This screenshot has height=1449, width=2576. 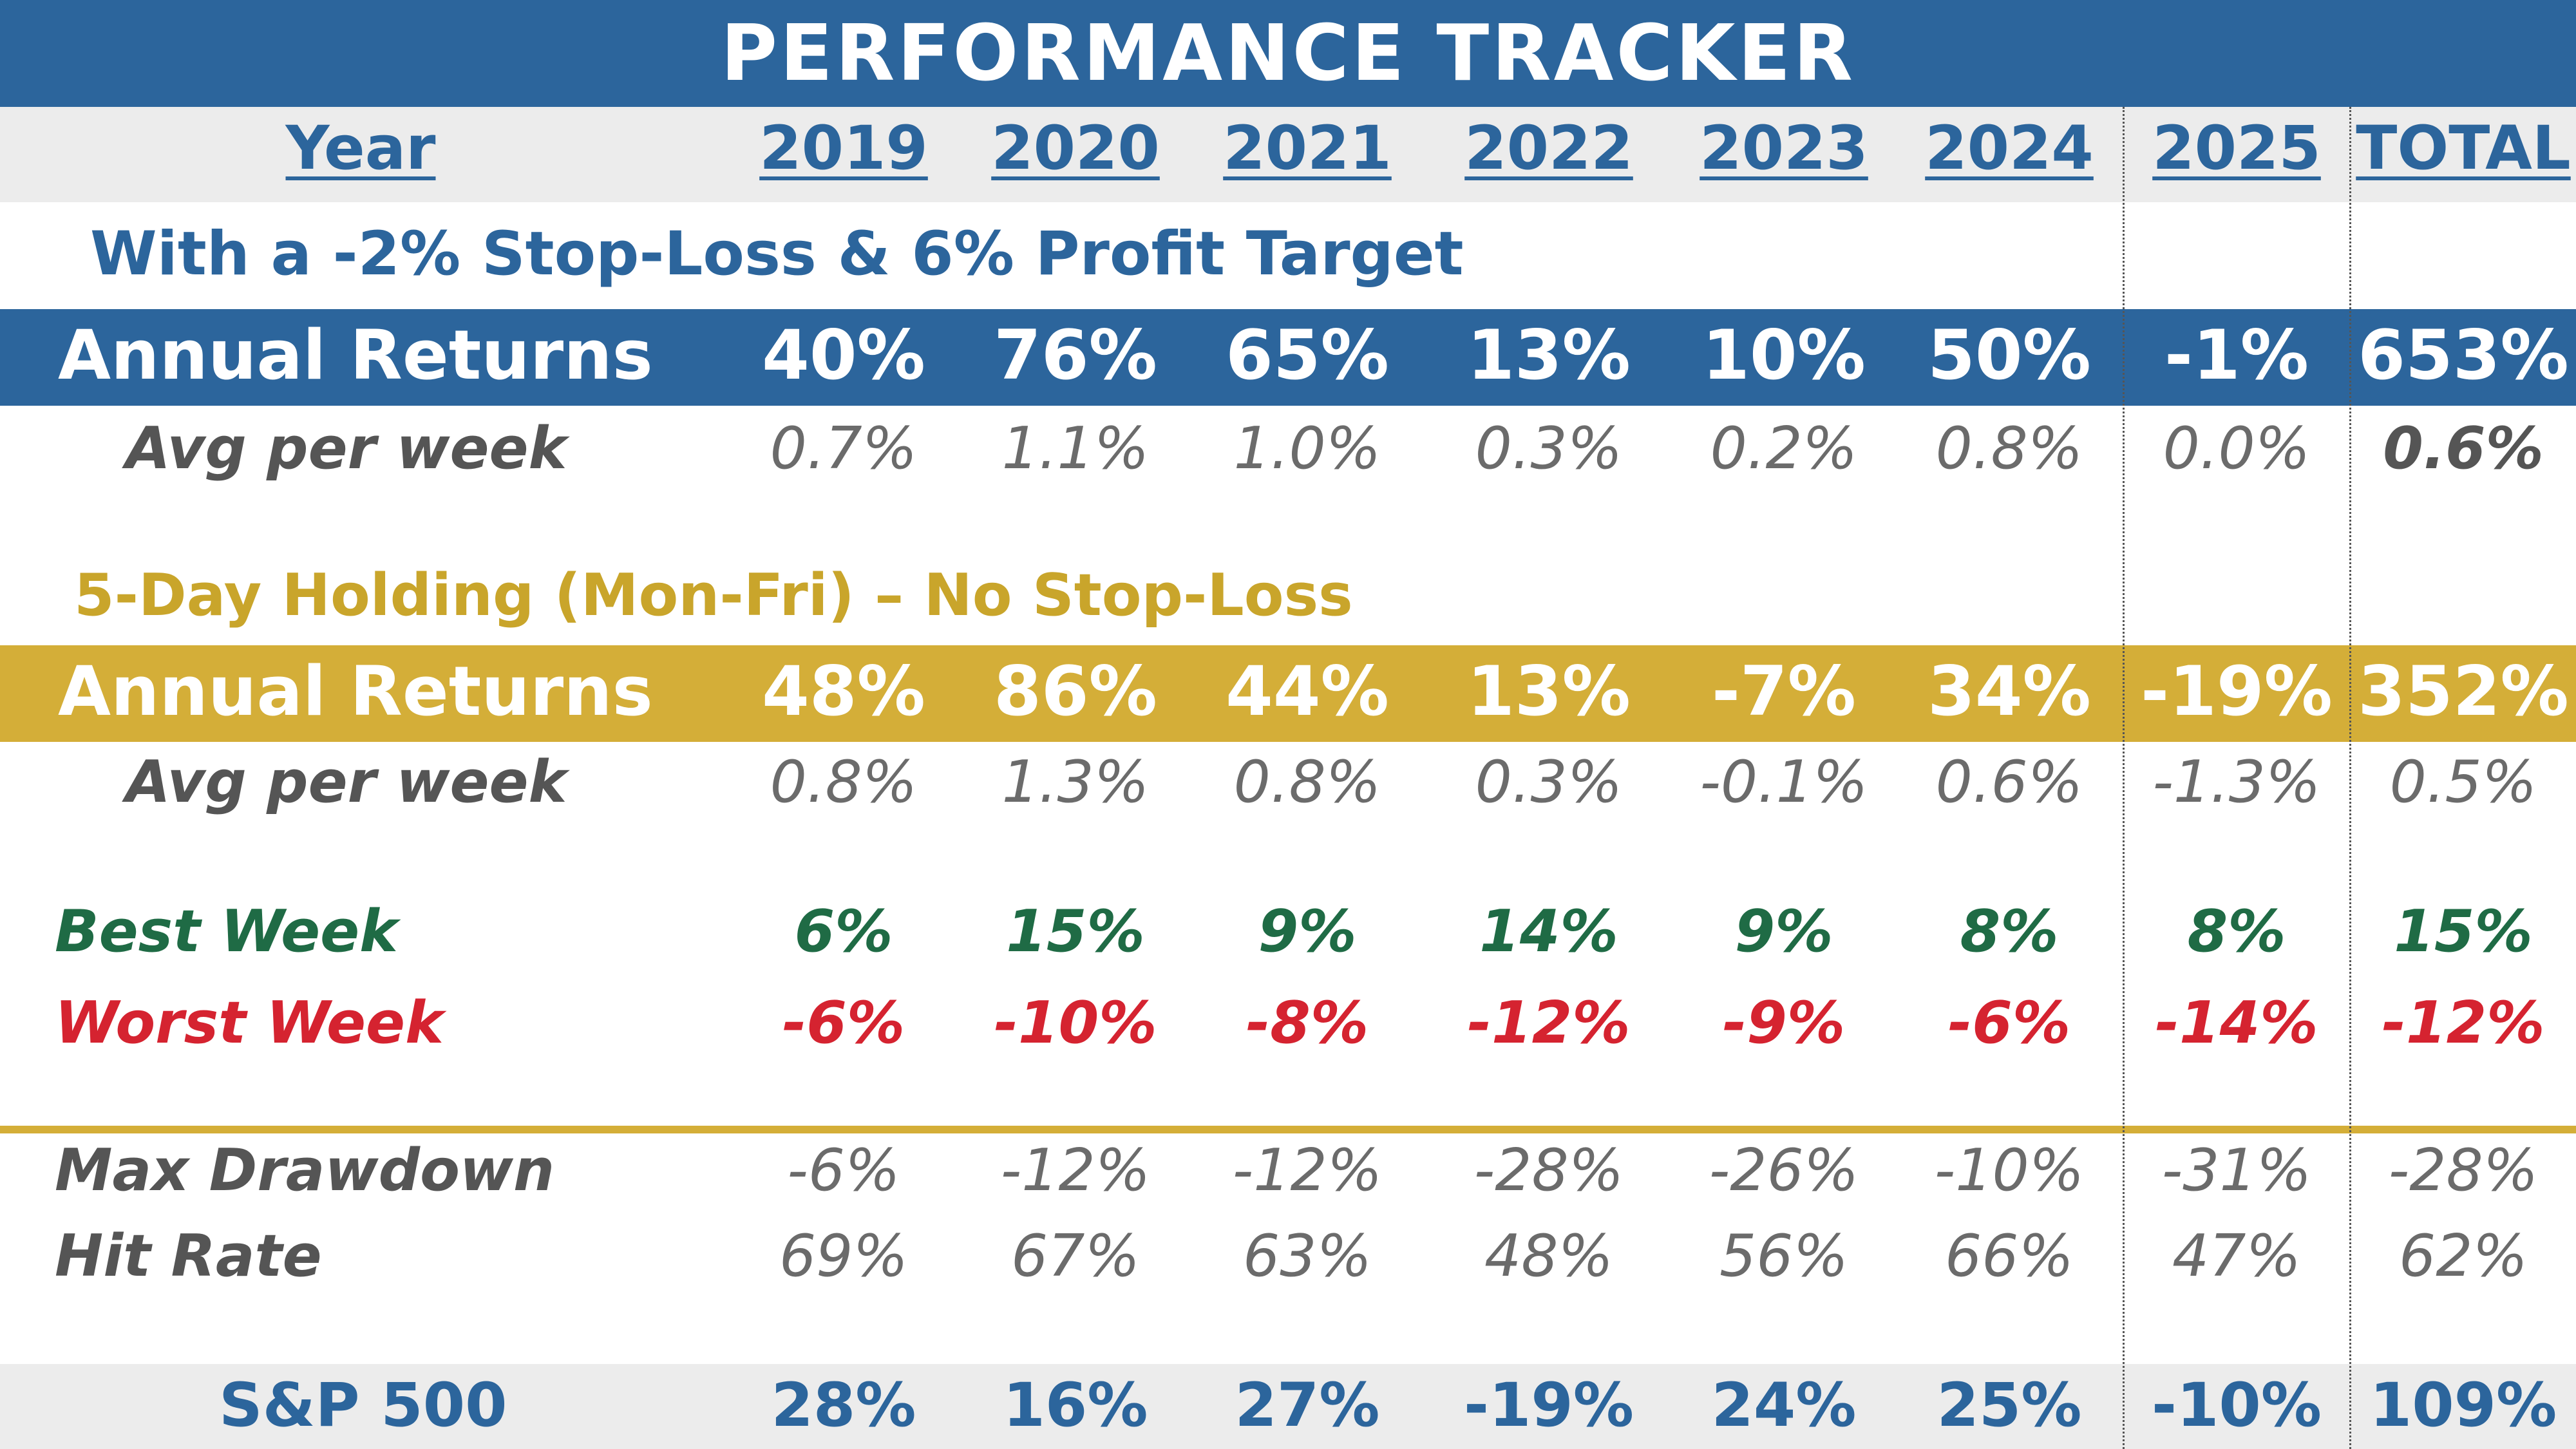 What do you see at coordinates (1075, 932) in the screenshot?
I see `best-week-value: 15%` at bounding box center [1075, 932].